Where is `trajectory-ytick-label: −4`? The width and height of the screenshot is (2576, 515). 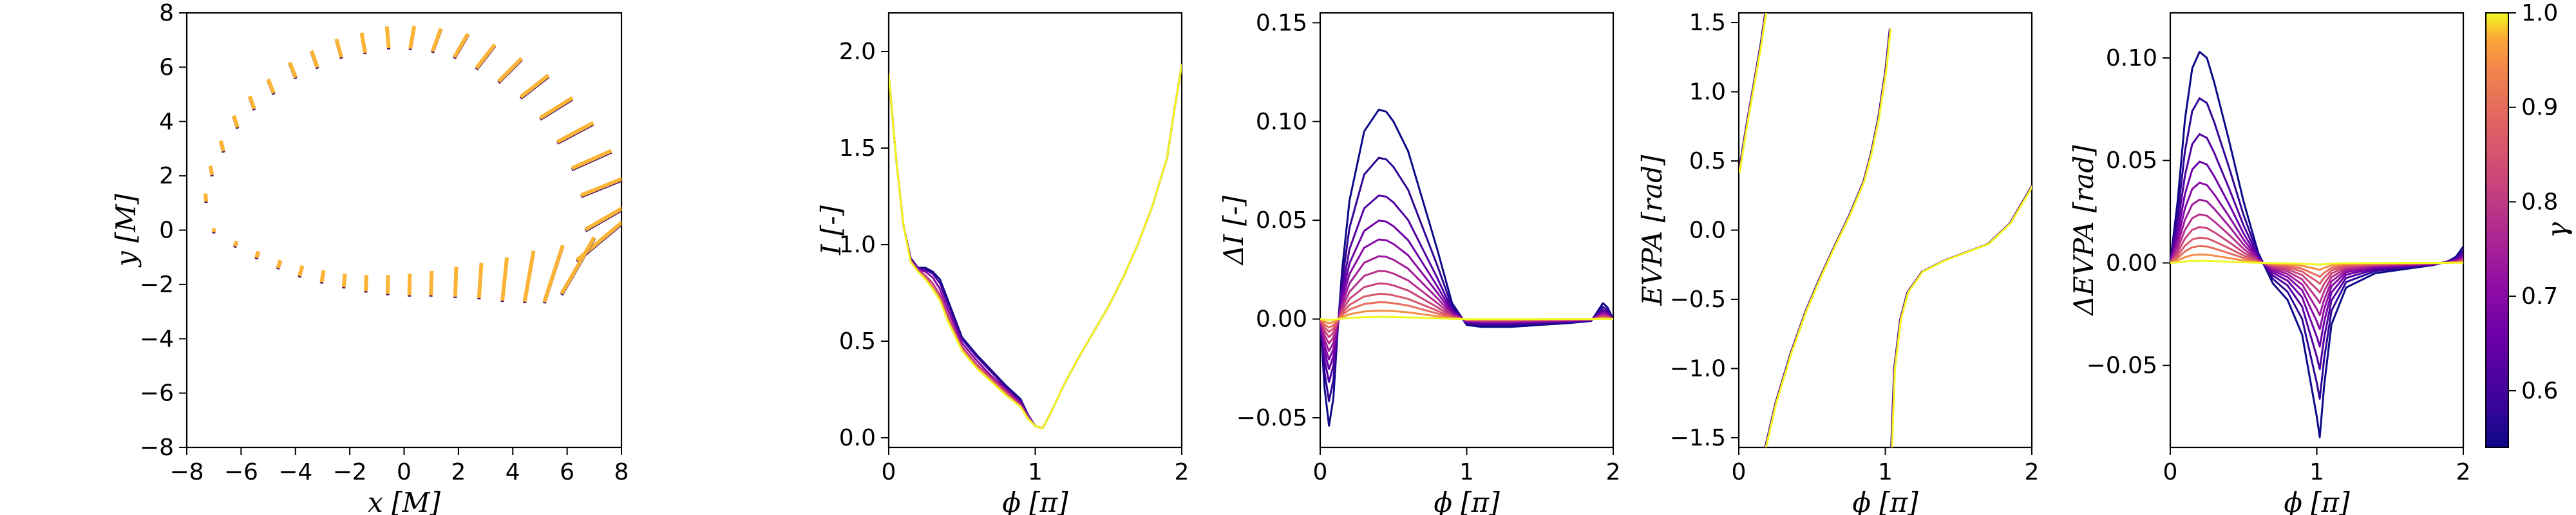
trajectory-ytick-label: −4 is located at coordinates (157, 339).